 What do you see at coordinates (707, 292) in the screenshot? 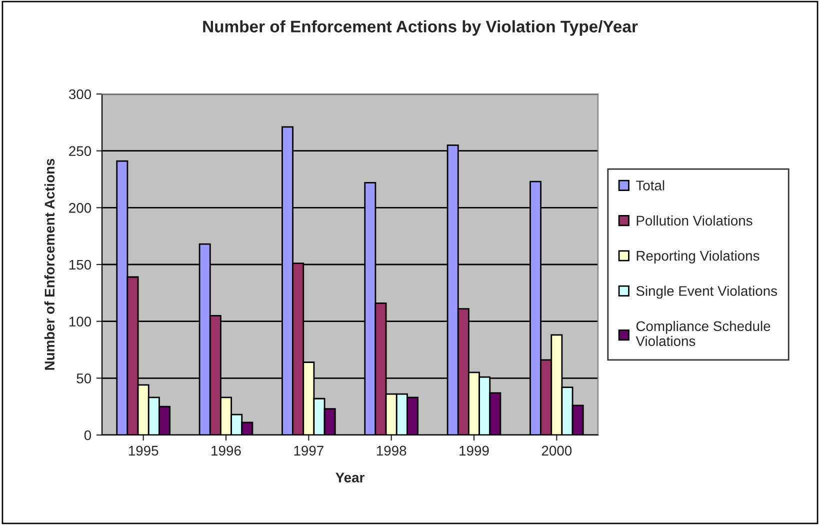
I see `legend-label: Single Event Violations` at bounding box center [707, 292].